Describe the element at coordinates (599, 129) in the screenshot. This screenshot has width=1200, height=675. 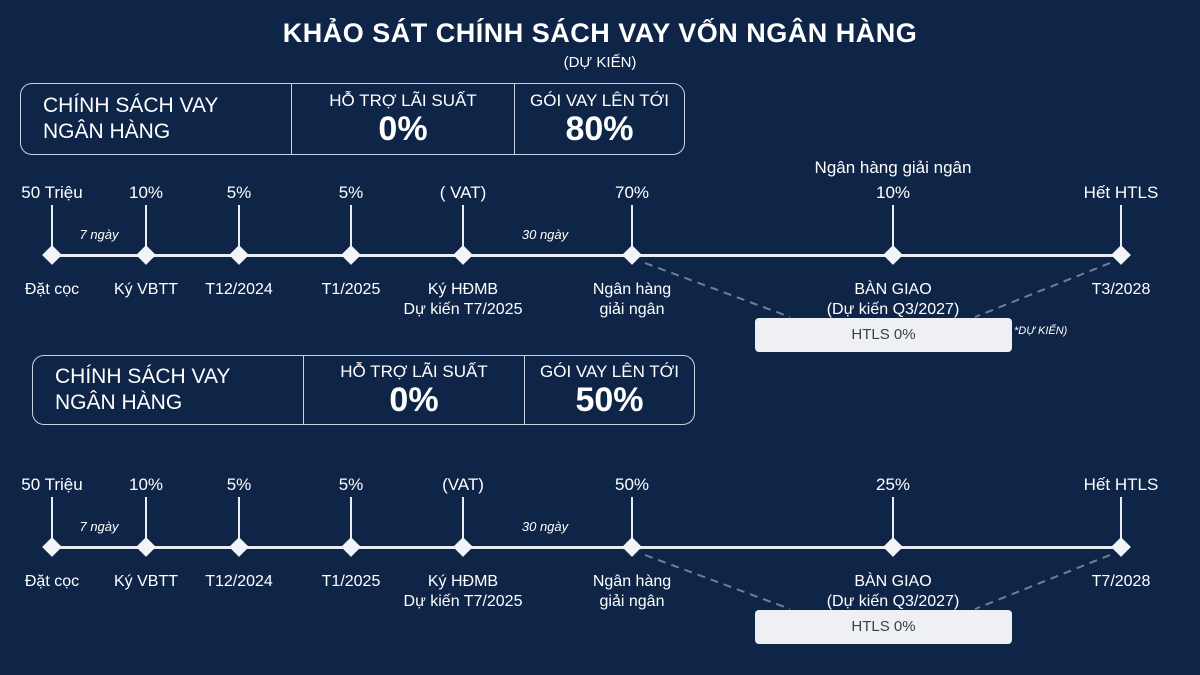
I see `loan-package-value: 80%` at that location.